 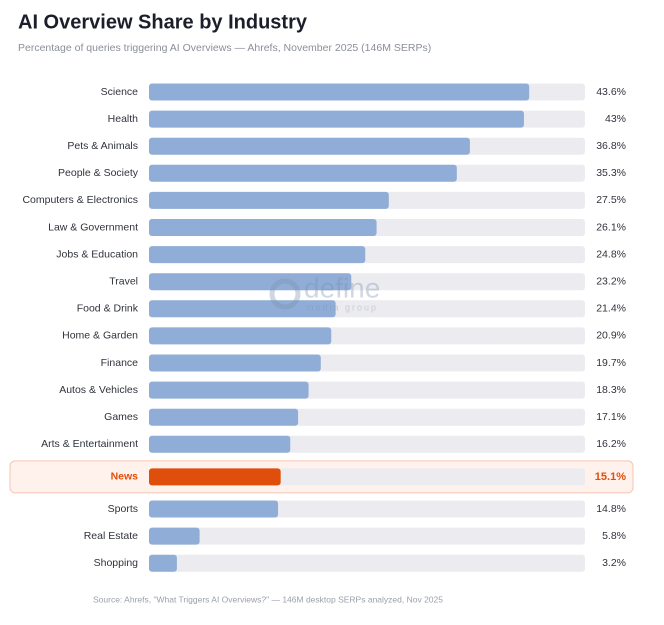 What do you see at coordinates (100, 336) in the screenshot?
I see `category-label: Home & Garden` at bounding box center [100, 336].